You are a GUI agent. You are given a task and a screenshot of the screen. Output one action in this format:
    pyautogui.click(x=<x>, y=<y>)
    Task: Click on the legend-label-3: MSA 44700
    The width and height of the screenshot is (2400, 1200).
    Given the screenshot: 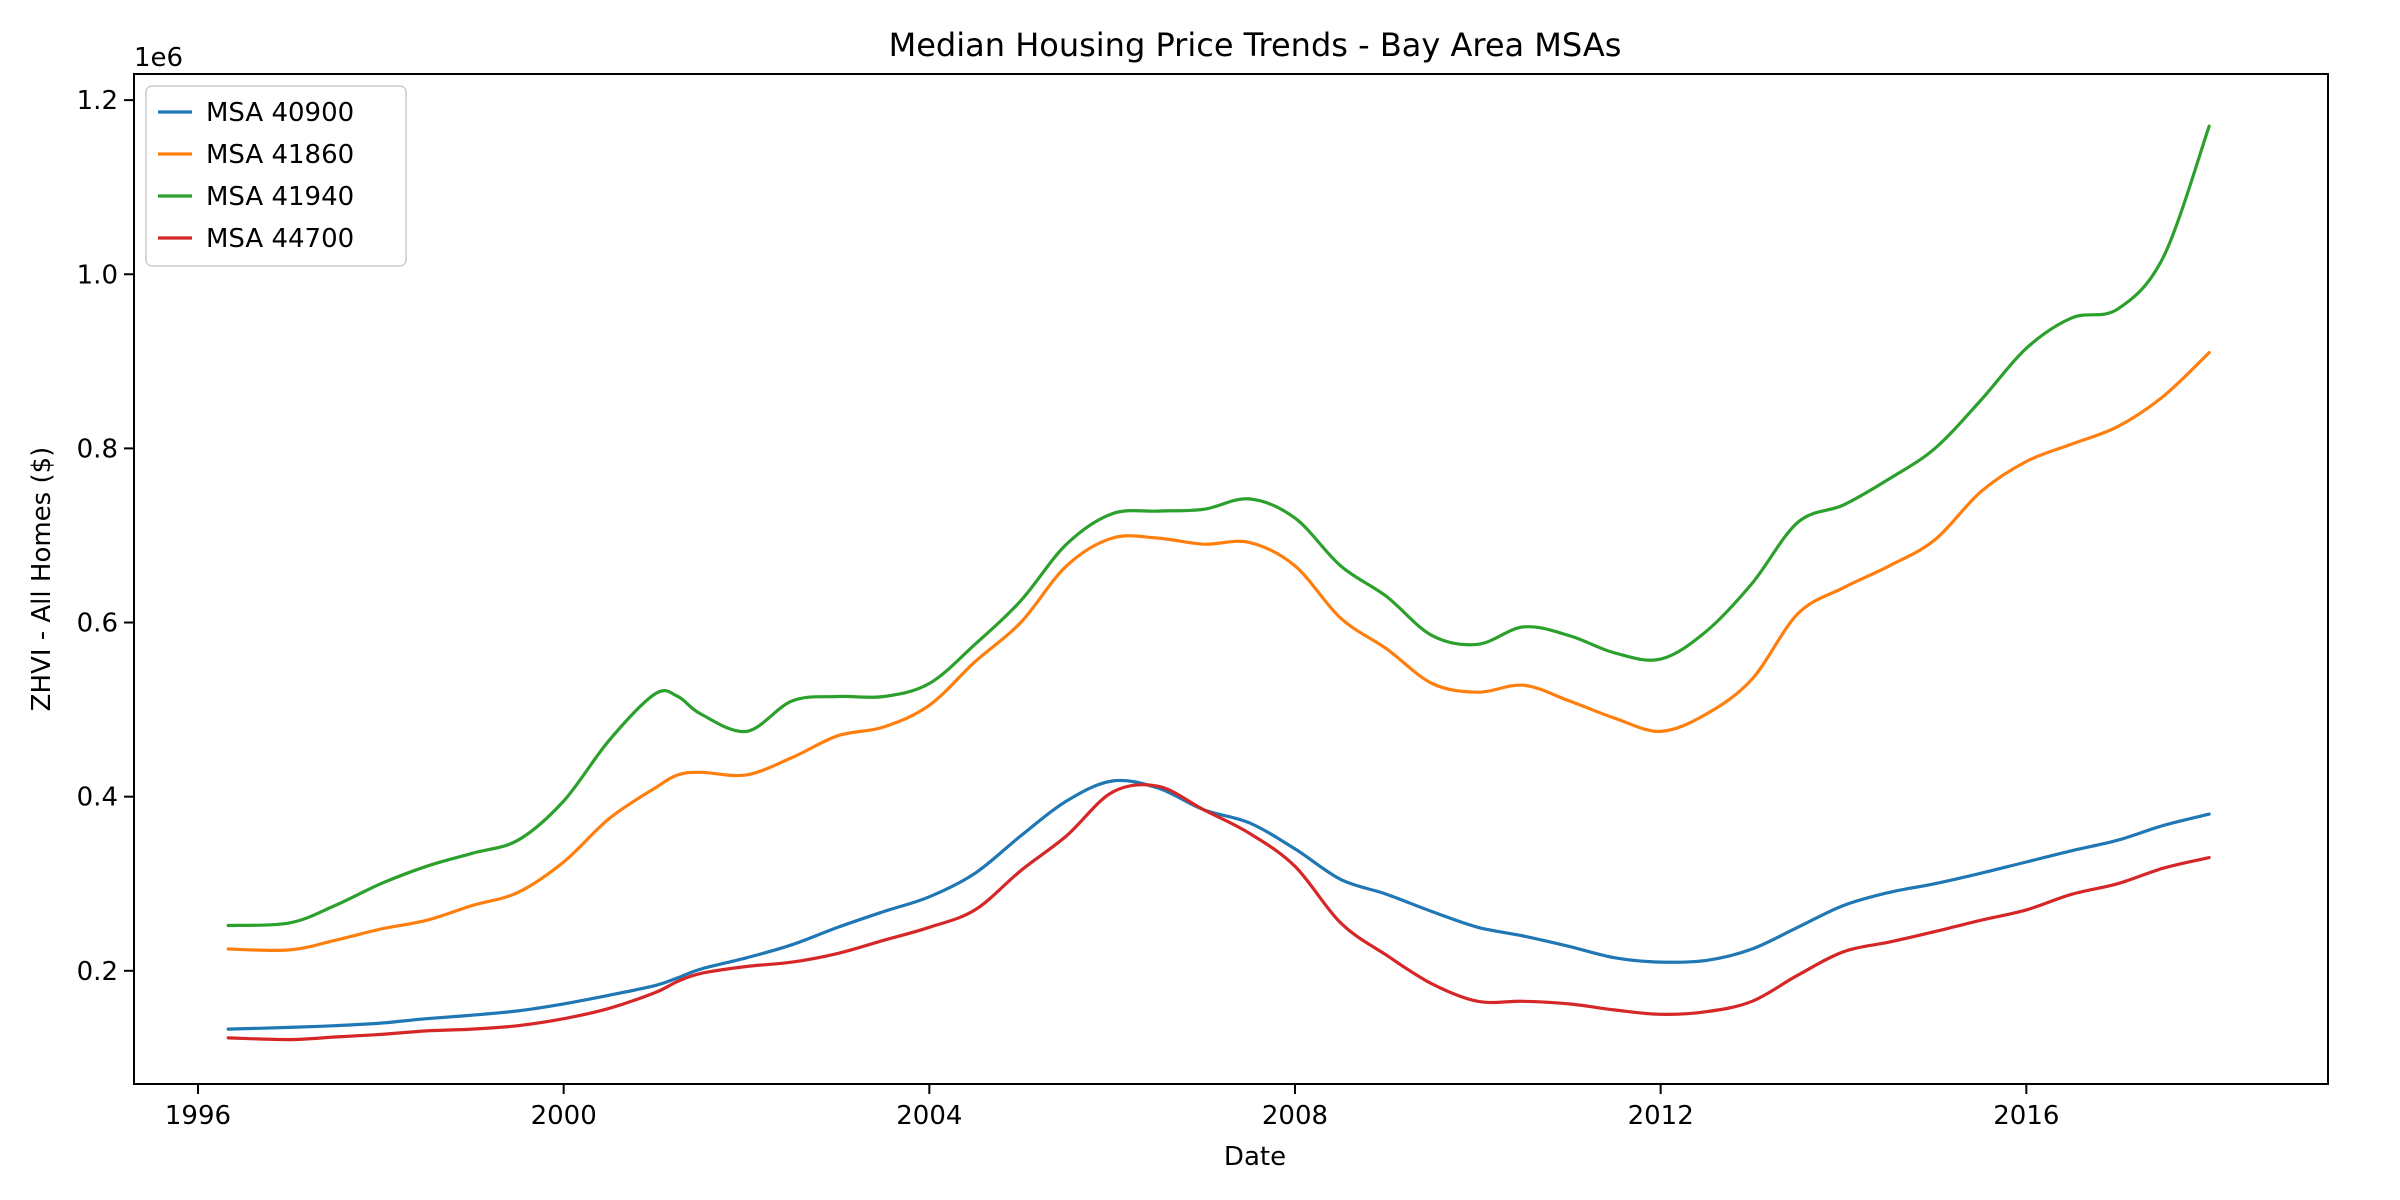 What is the action you would take?
    pyautogui.click(x=280, y=239)
    